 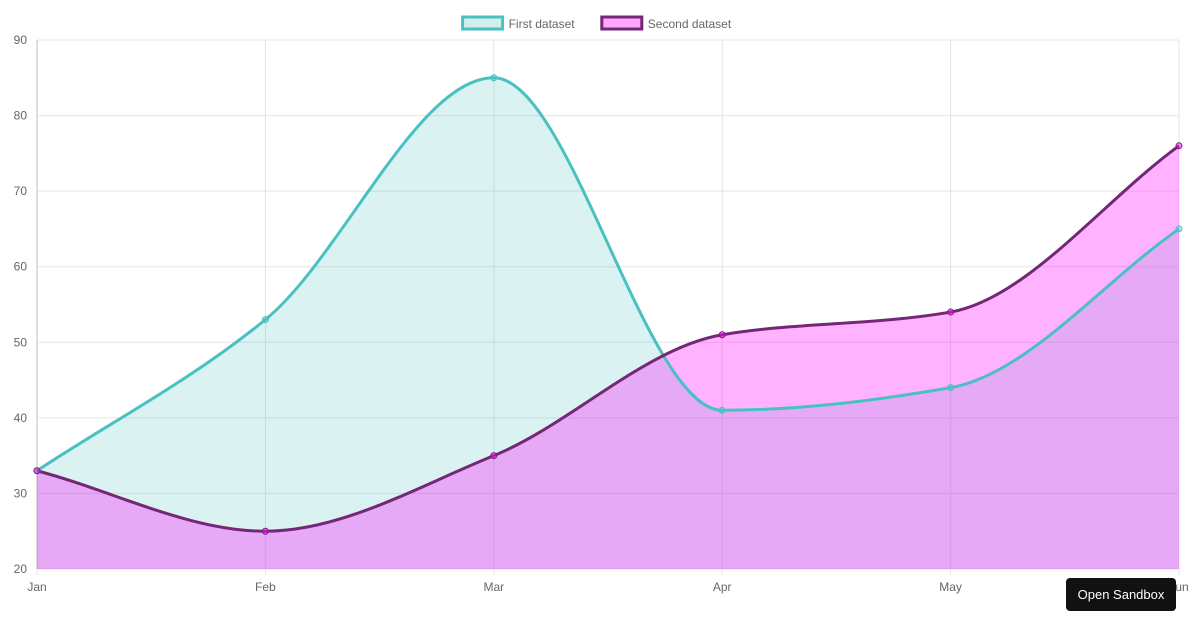 I want to click on x-tick-label: Apr, so click(x=722, y=587).